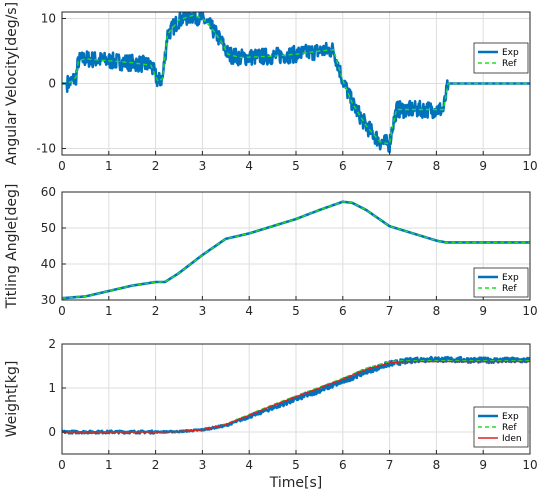  Describe the element at coordinates (52, 344) in the screenshot. I see `y-tick-label: 2` at that location.